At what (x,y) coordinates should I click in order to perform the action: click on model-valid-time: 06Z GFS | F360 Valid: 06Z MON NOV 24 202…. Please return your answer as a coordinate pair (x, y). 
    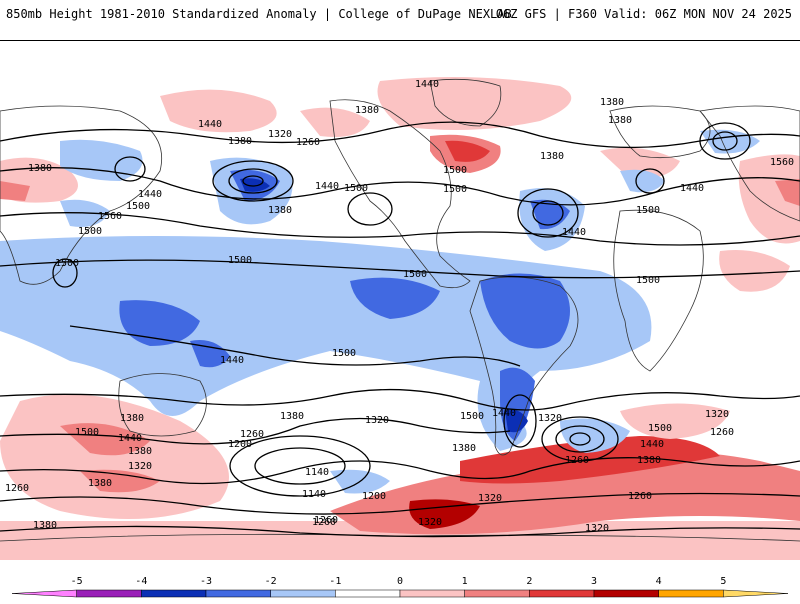
    Looking at the image, I should click on (643, 14).